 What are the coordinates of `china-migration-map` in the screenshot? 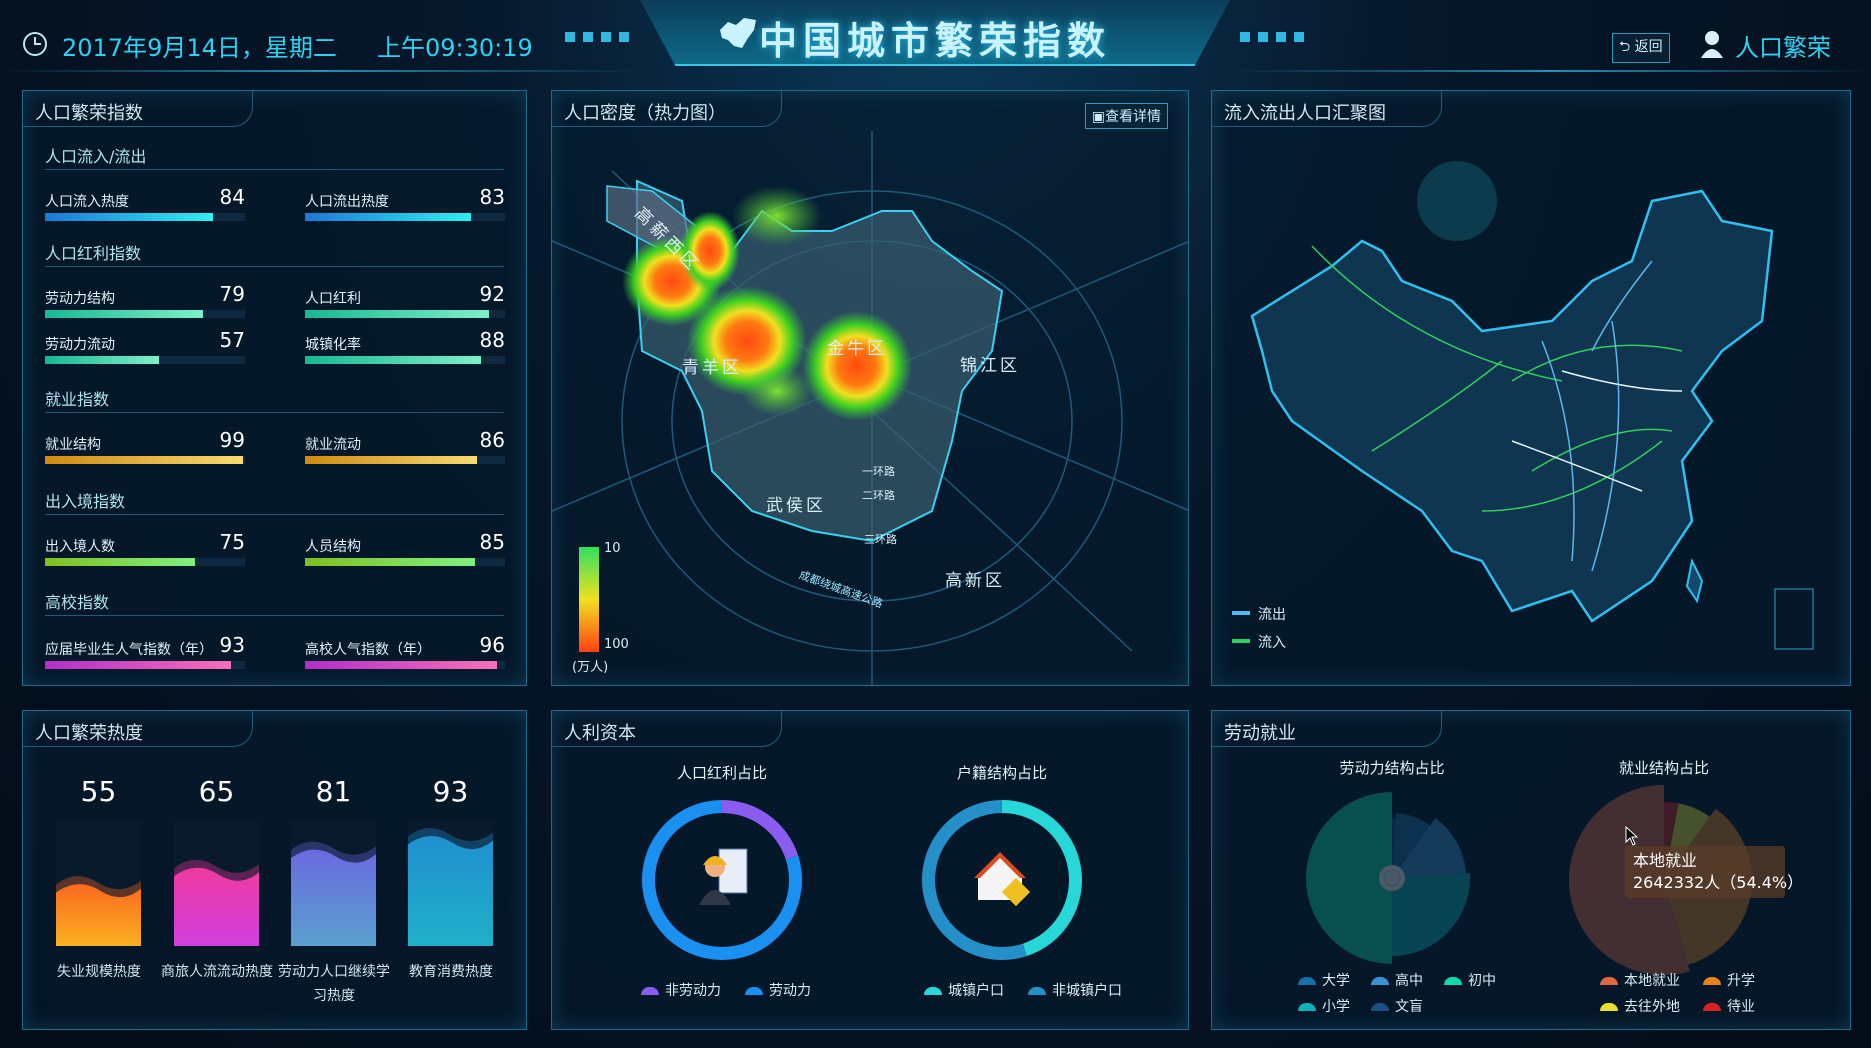 It's located at (1523, 405).